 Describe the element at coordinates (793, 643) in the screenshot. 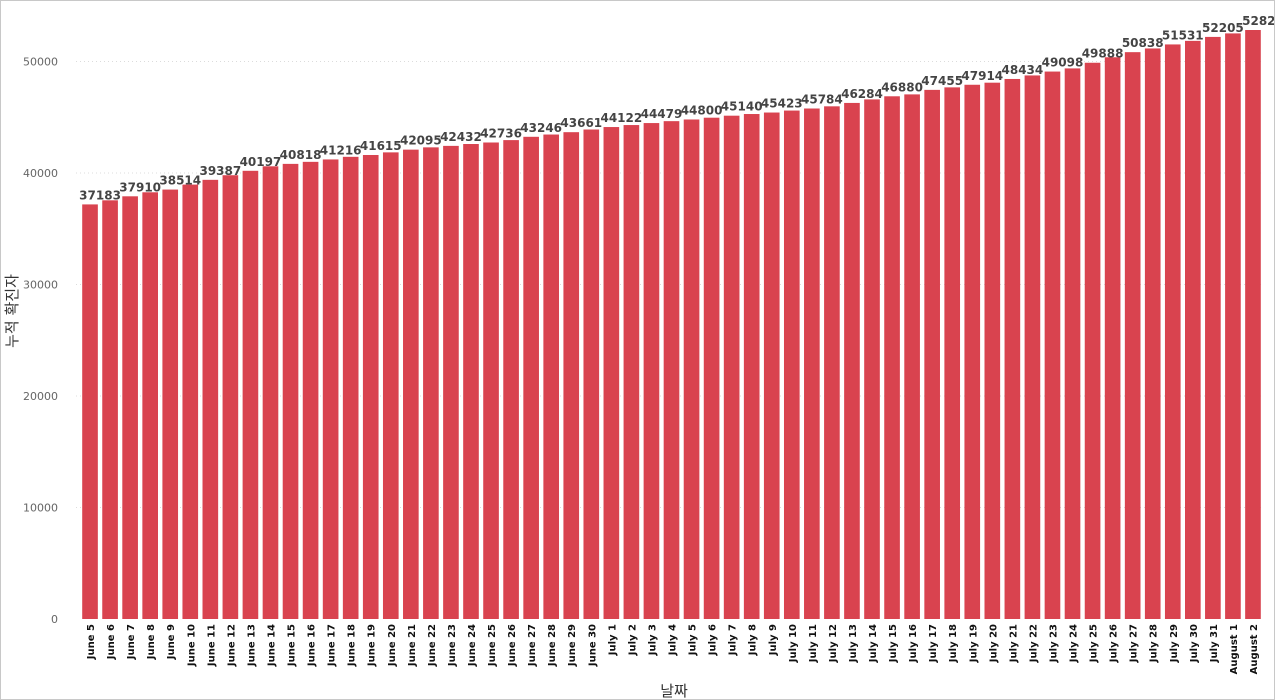

I see `x-tick-label: July 10` at that location.